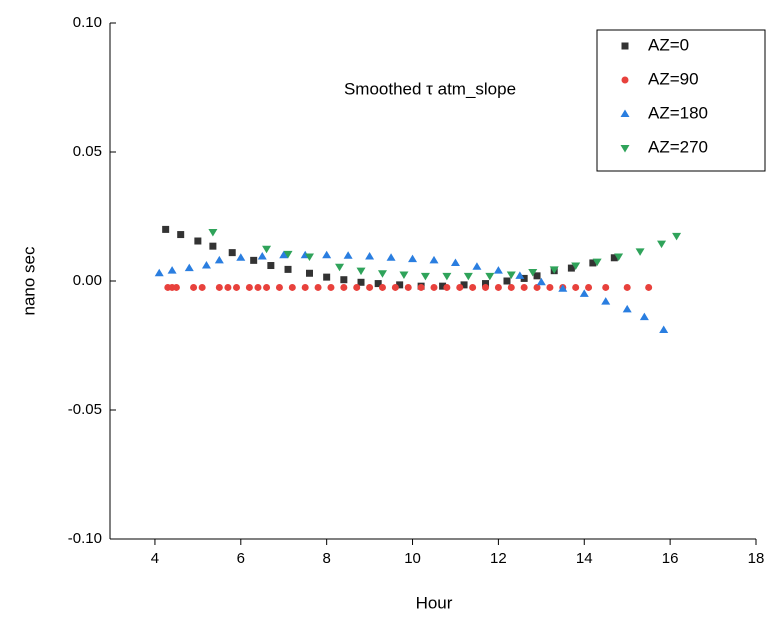 Image resolution: width=772 pixels, height=617 pixels. I want to click on x-tick-label: 4, so click(155, 558).